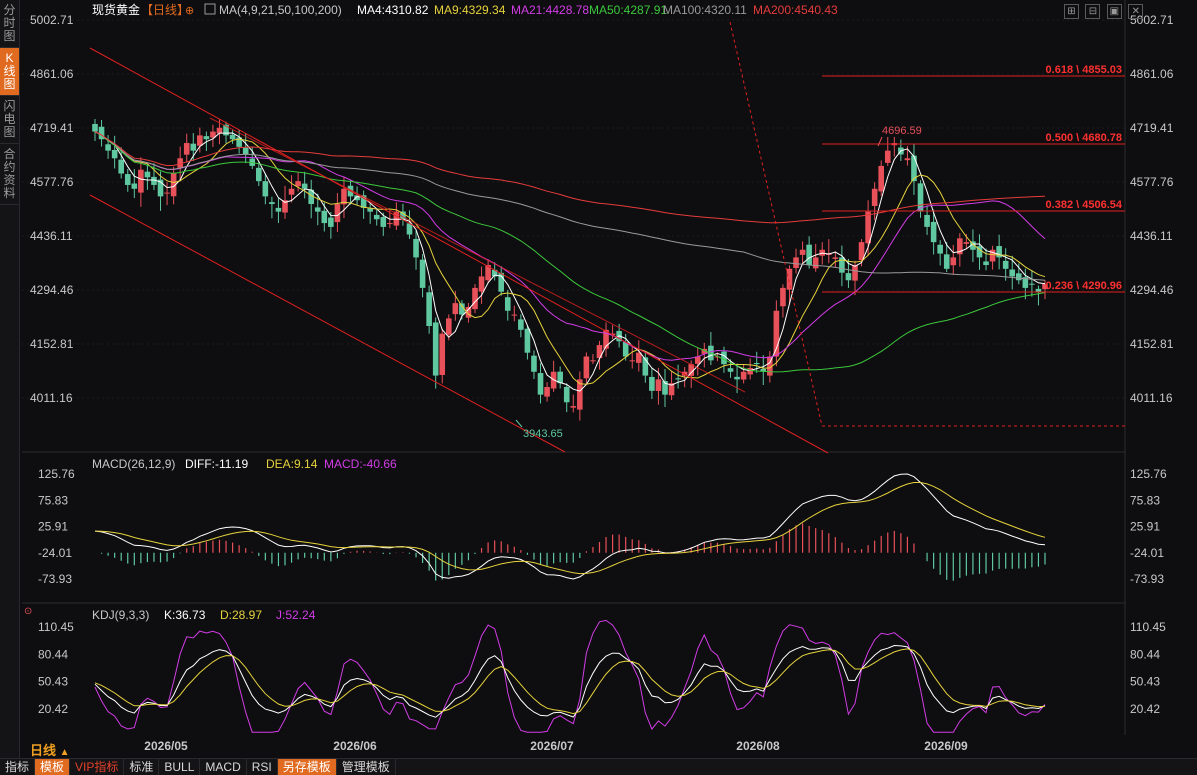  Describe the element at coordinates (1147, 579) in the screenshot. I see `macd-y-label-right-4: -73.93` at that location.